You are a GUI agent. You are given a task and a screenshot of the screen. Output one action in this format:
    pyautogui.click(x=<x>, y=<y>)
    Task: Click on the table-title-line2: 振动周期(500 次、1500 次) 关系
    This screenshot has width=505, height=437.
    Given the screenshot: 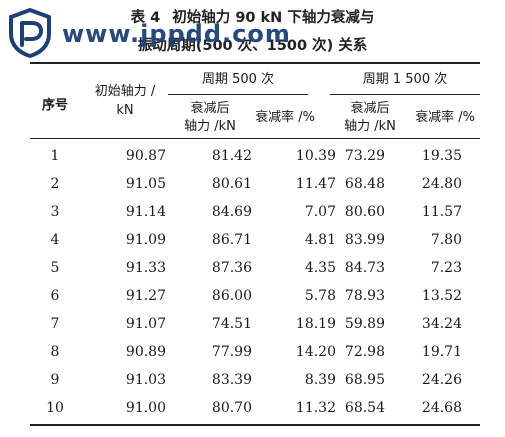 What is the action you would take?
    pyautogui.click(x=252, y=46)
    